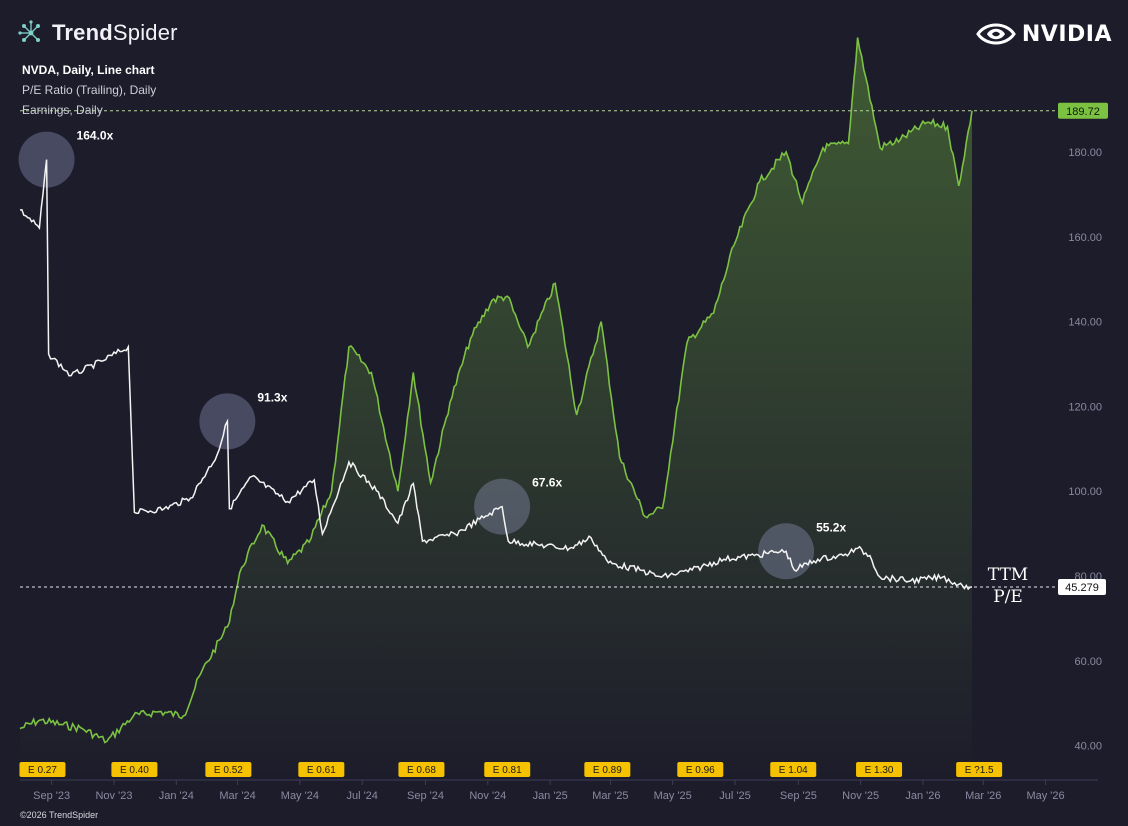  What do you see at coordinates (300, 796) in the screenshot?
I see `x-tick-label: May '24` at bounding box center [300, 796].